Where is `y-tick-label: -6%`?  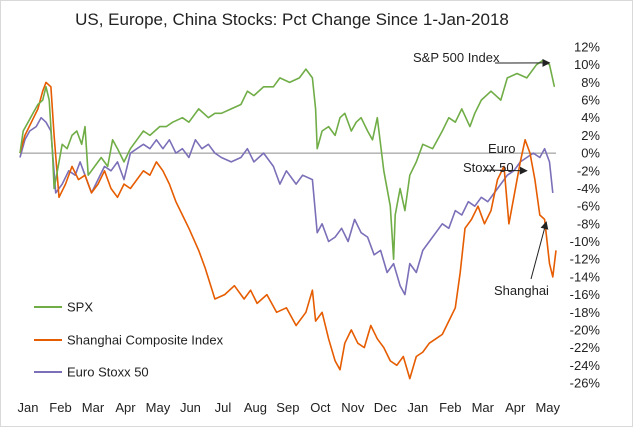
y-tick-label: -6% is located at coordinates (589, 206).